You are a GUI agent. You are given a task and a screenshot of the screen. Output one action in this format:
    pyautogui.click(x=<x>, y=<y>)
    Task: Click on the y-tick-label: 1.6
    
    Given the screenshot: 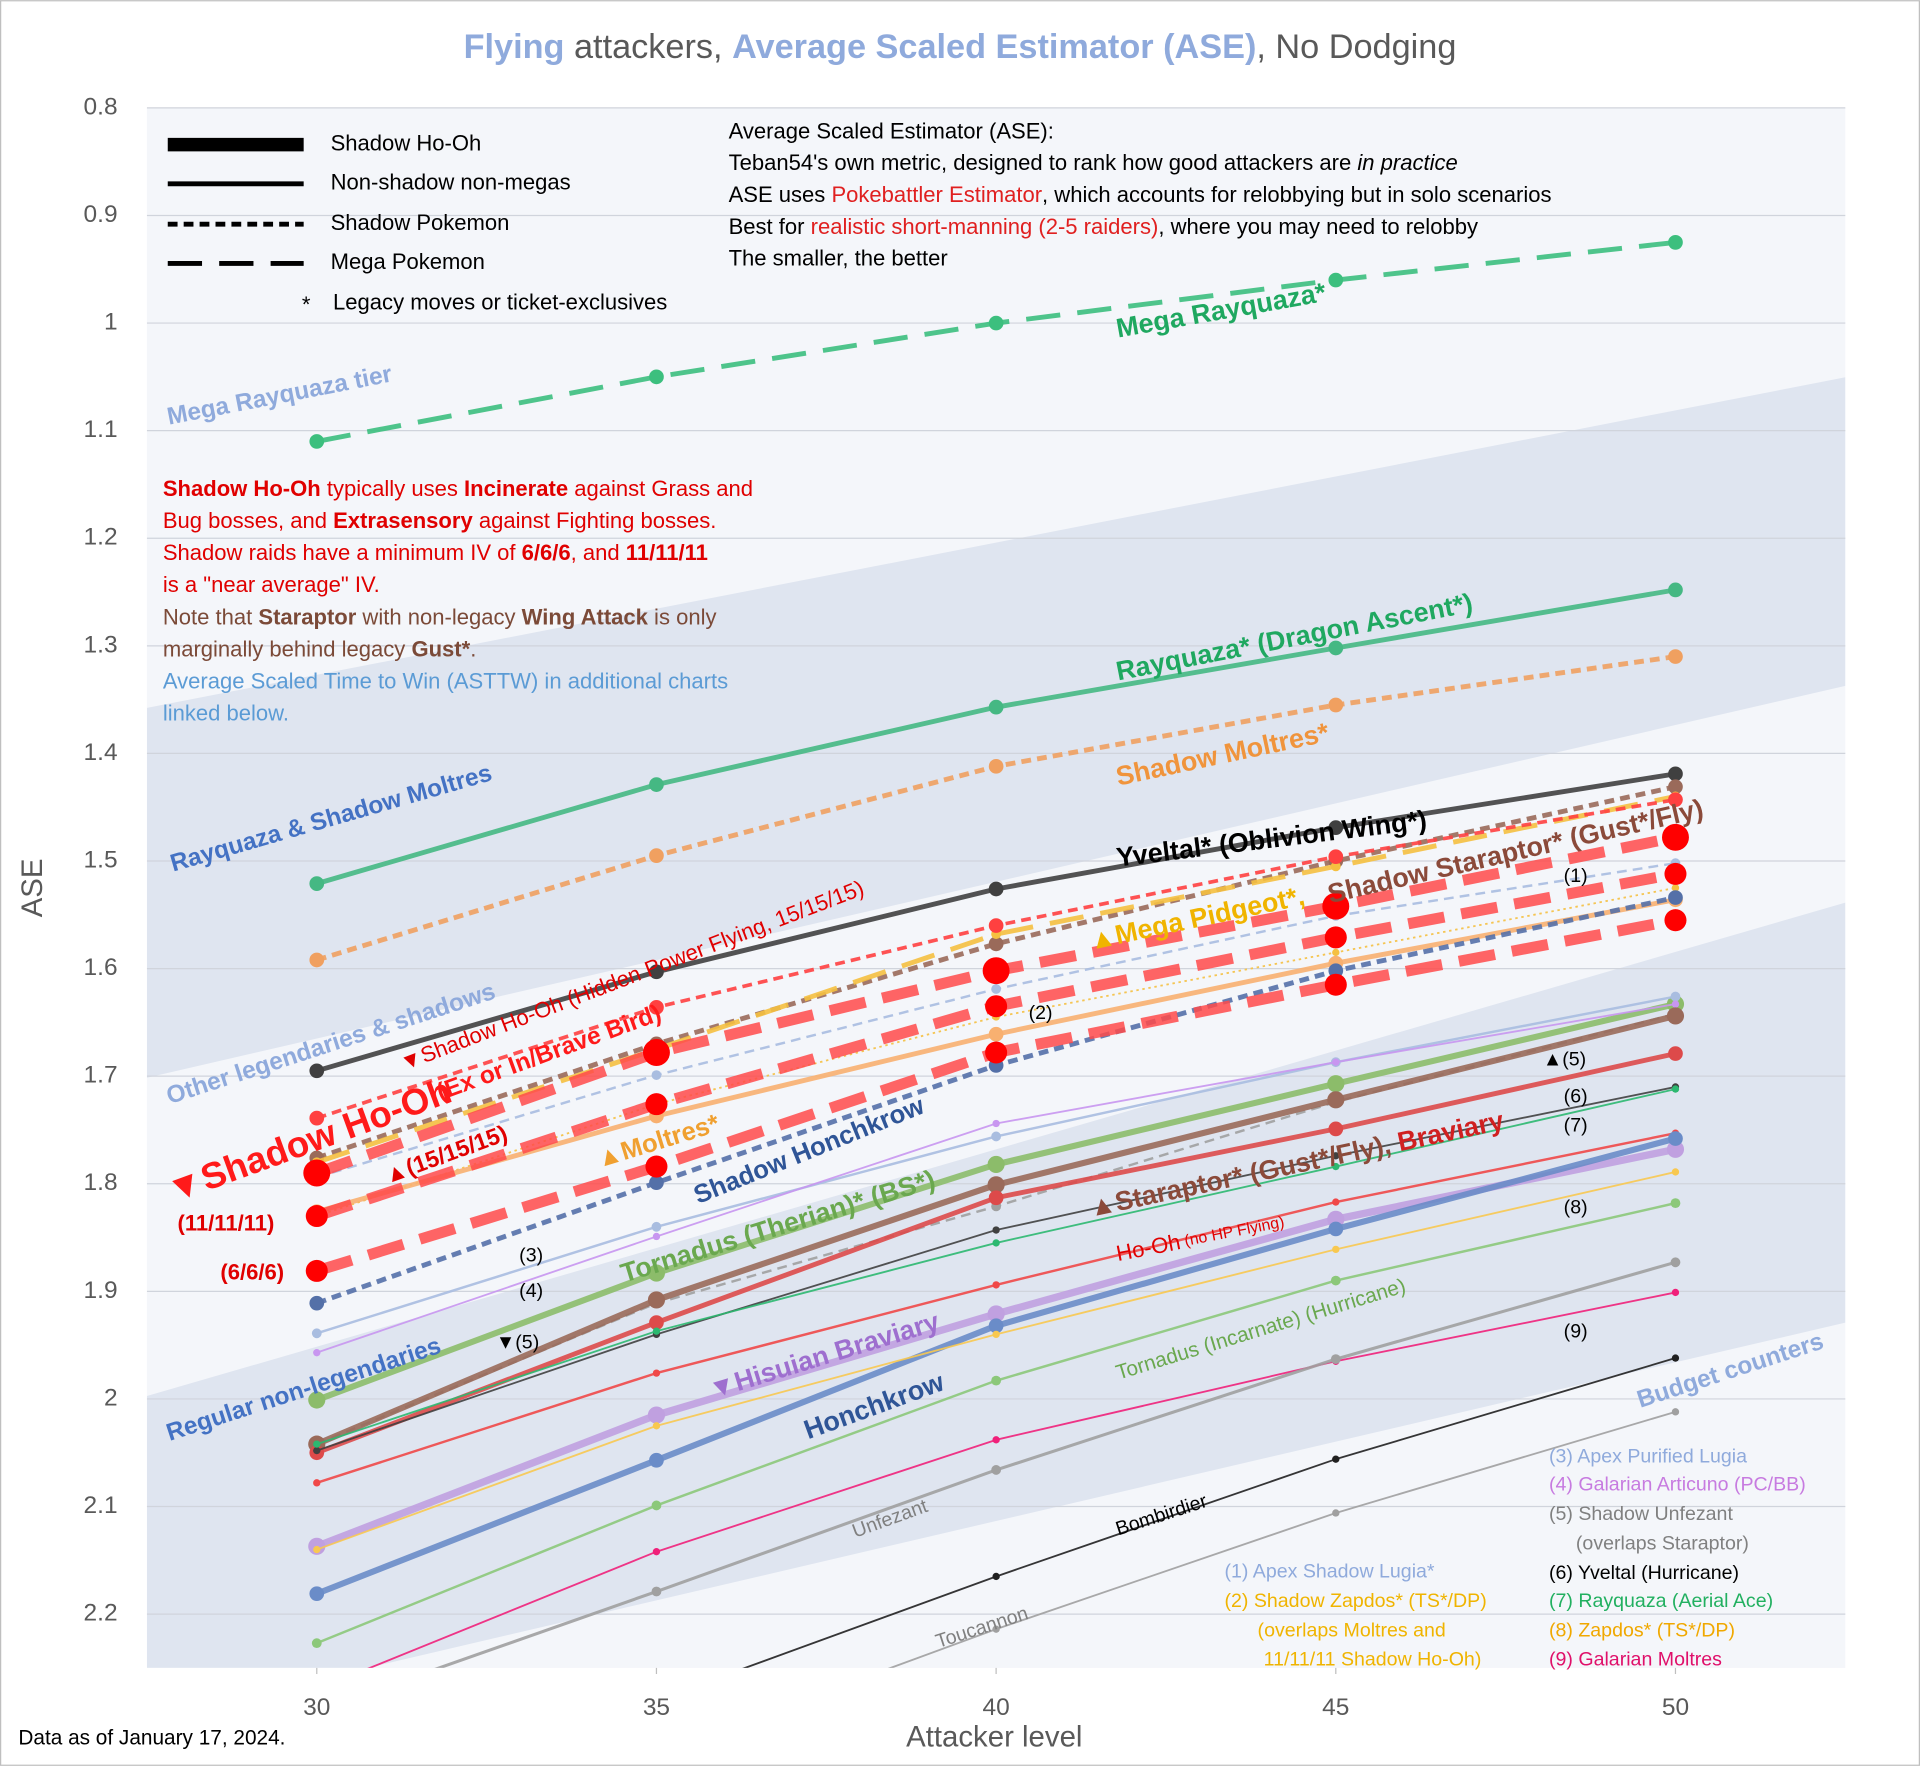 What is the action you would take?
    pyautogui.click(x=101, y=967)
    